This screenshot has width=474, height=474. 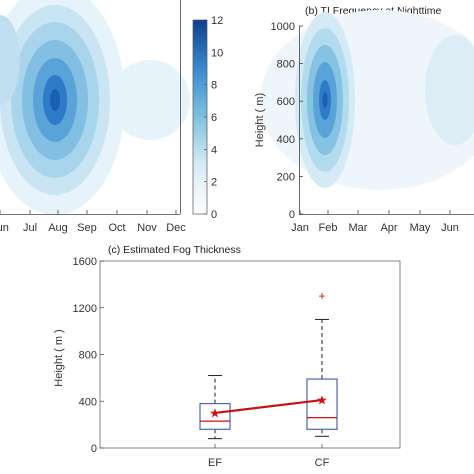 What do you see at coordinates (268, 364) in the screenshot?
I see `boxplots: + ★ ★` at bounding box center [268, 364].